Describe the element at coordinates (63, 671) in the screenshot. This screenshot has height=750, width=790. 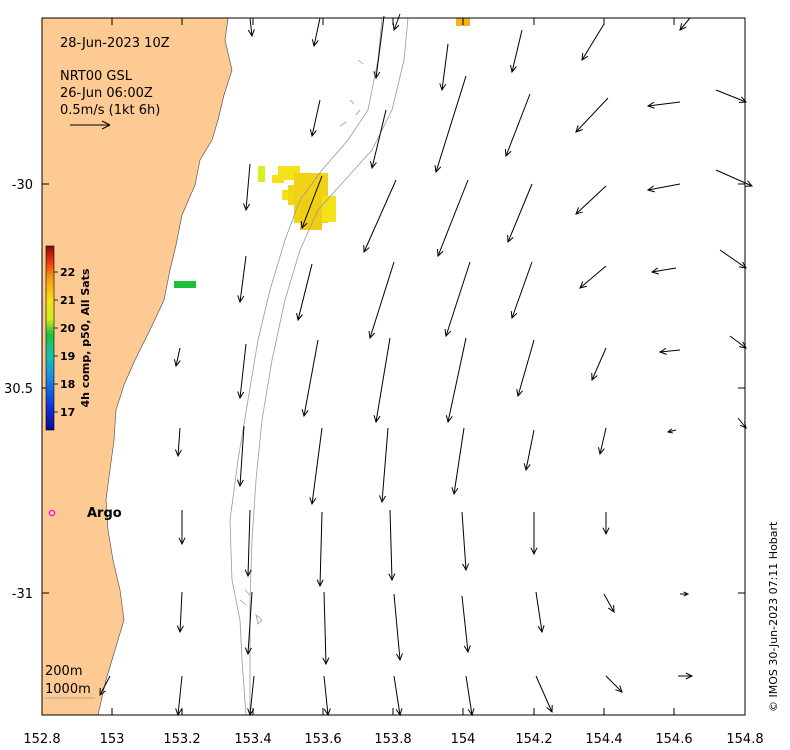
I see `contour-200m-label: 200m` at that location.